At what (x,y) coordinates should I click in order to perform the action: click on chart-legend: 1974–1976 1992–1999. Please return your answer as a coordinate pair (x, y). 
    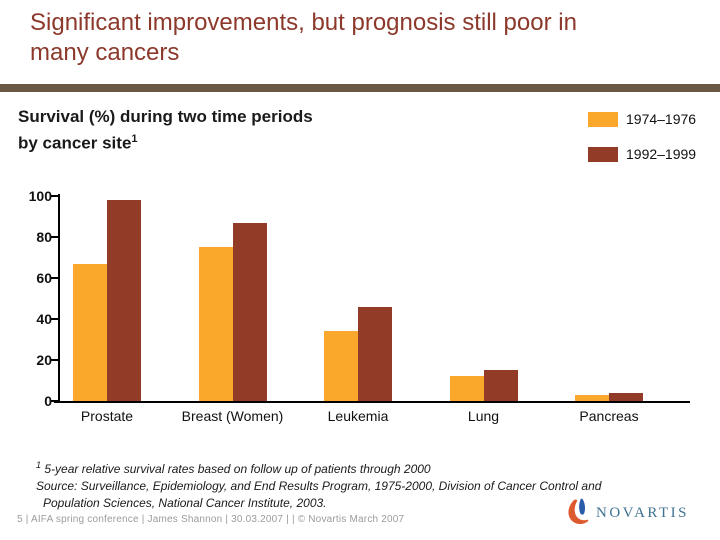
    Looking at the image, I should click on (642, 145).